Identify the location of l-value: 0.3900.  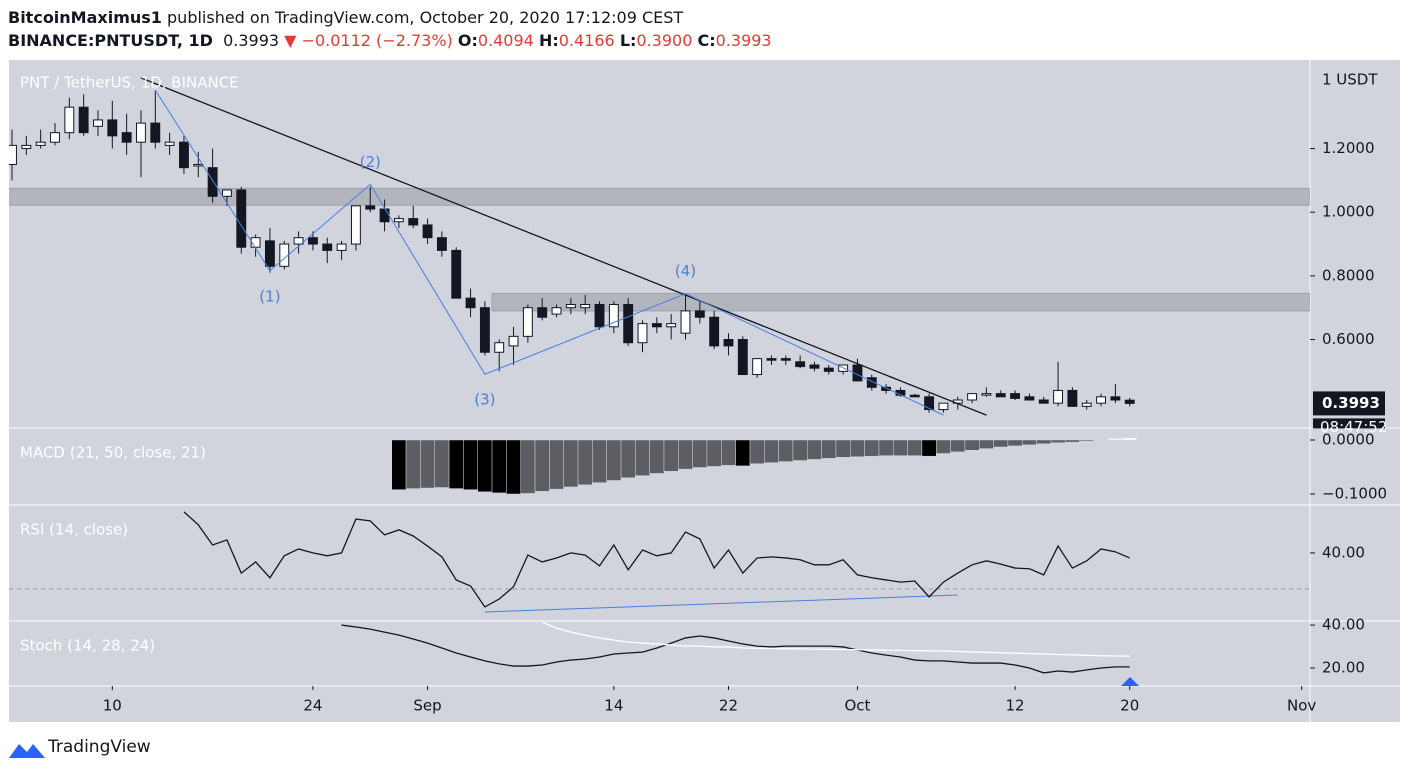
(664, 40).